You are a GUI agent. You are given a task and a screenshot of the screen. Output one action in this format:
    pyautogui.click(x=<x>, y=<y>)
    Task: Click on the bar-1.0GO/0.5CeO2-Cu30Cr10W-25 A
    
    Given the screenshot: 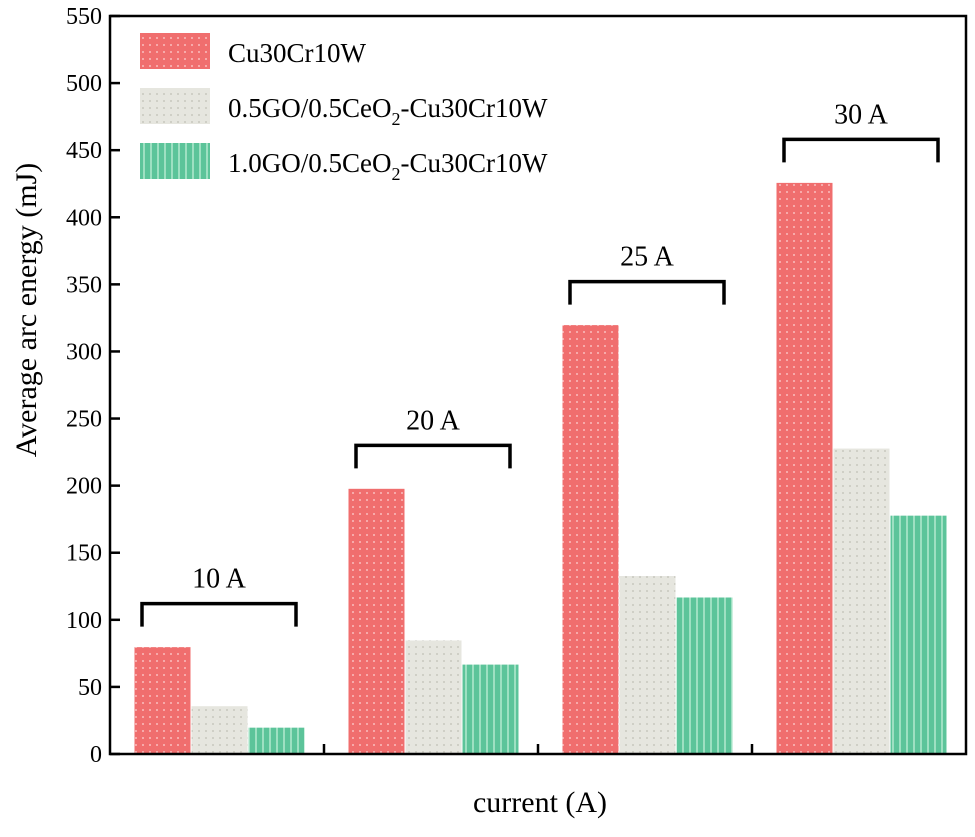 What is the action you would take?
    pyautogui.click(x=704, y=675)
    